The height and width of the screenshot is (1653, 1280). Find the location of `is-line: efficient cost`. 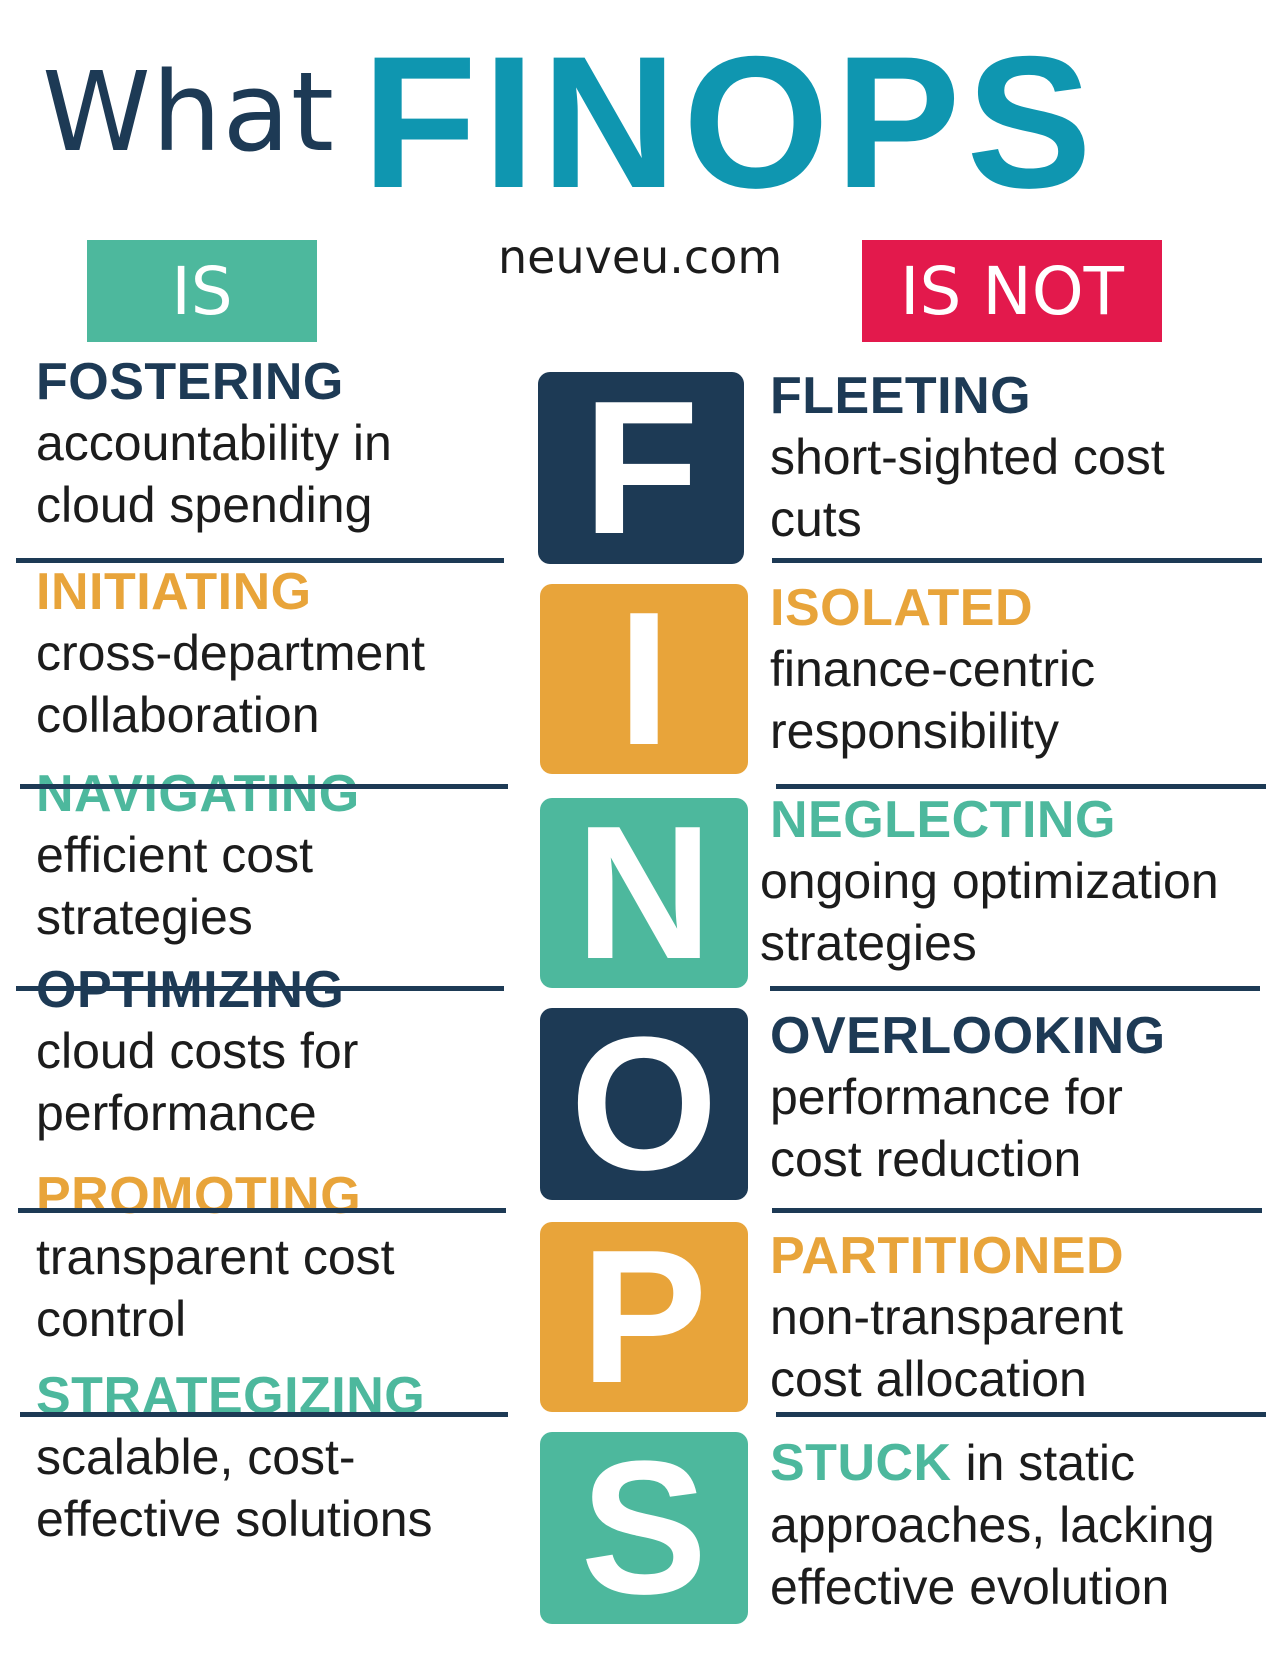

is-line: efficient cost is located at coordinates (175, 855).